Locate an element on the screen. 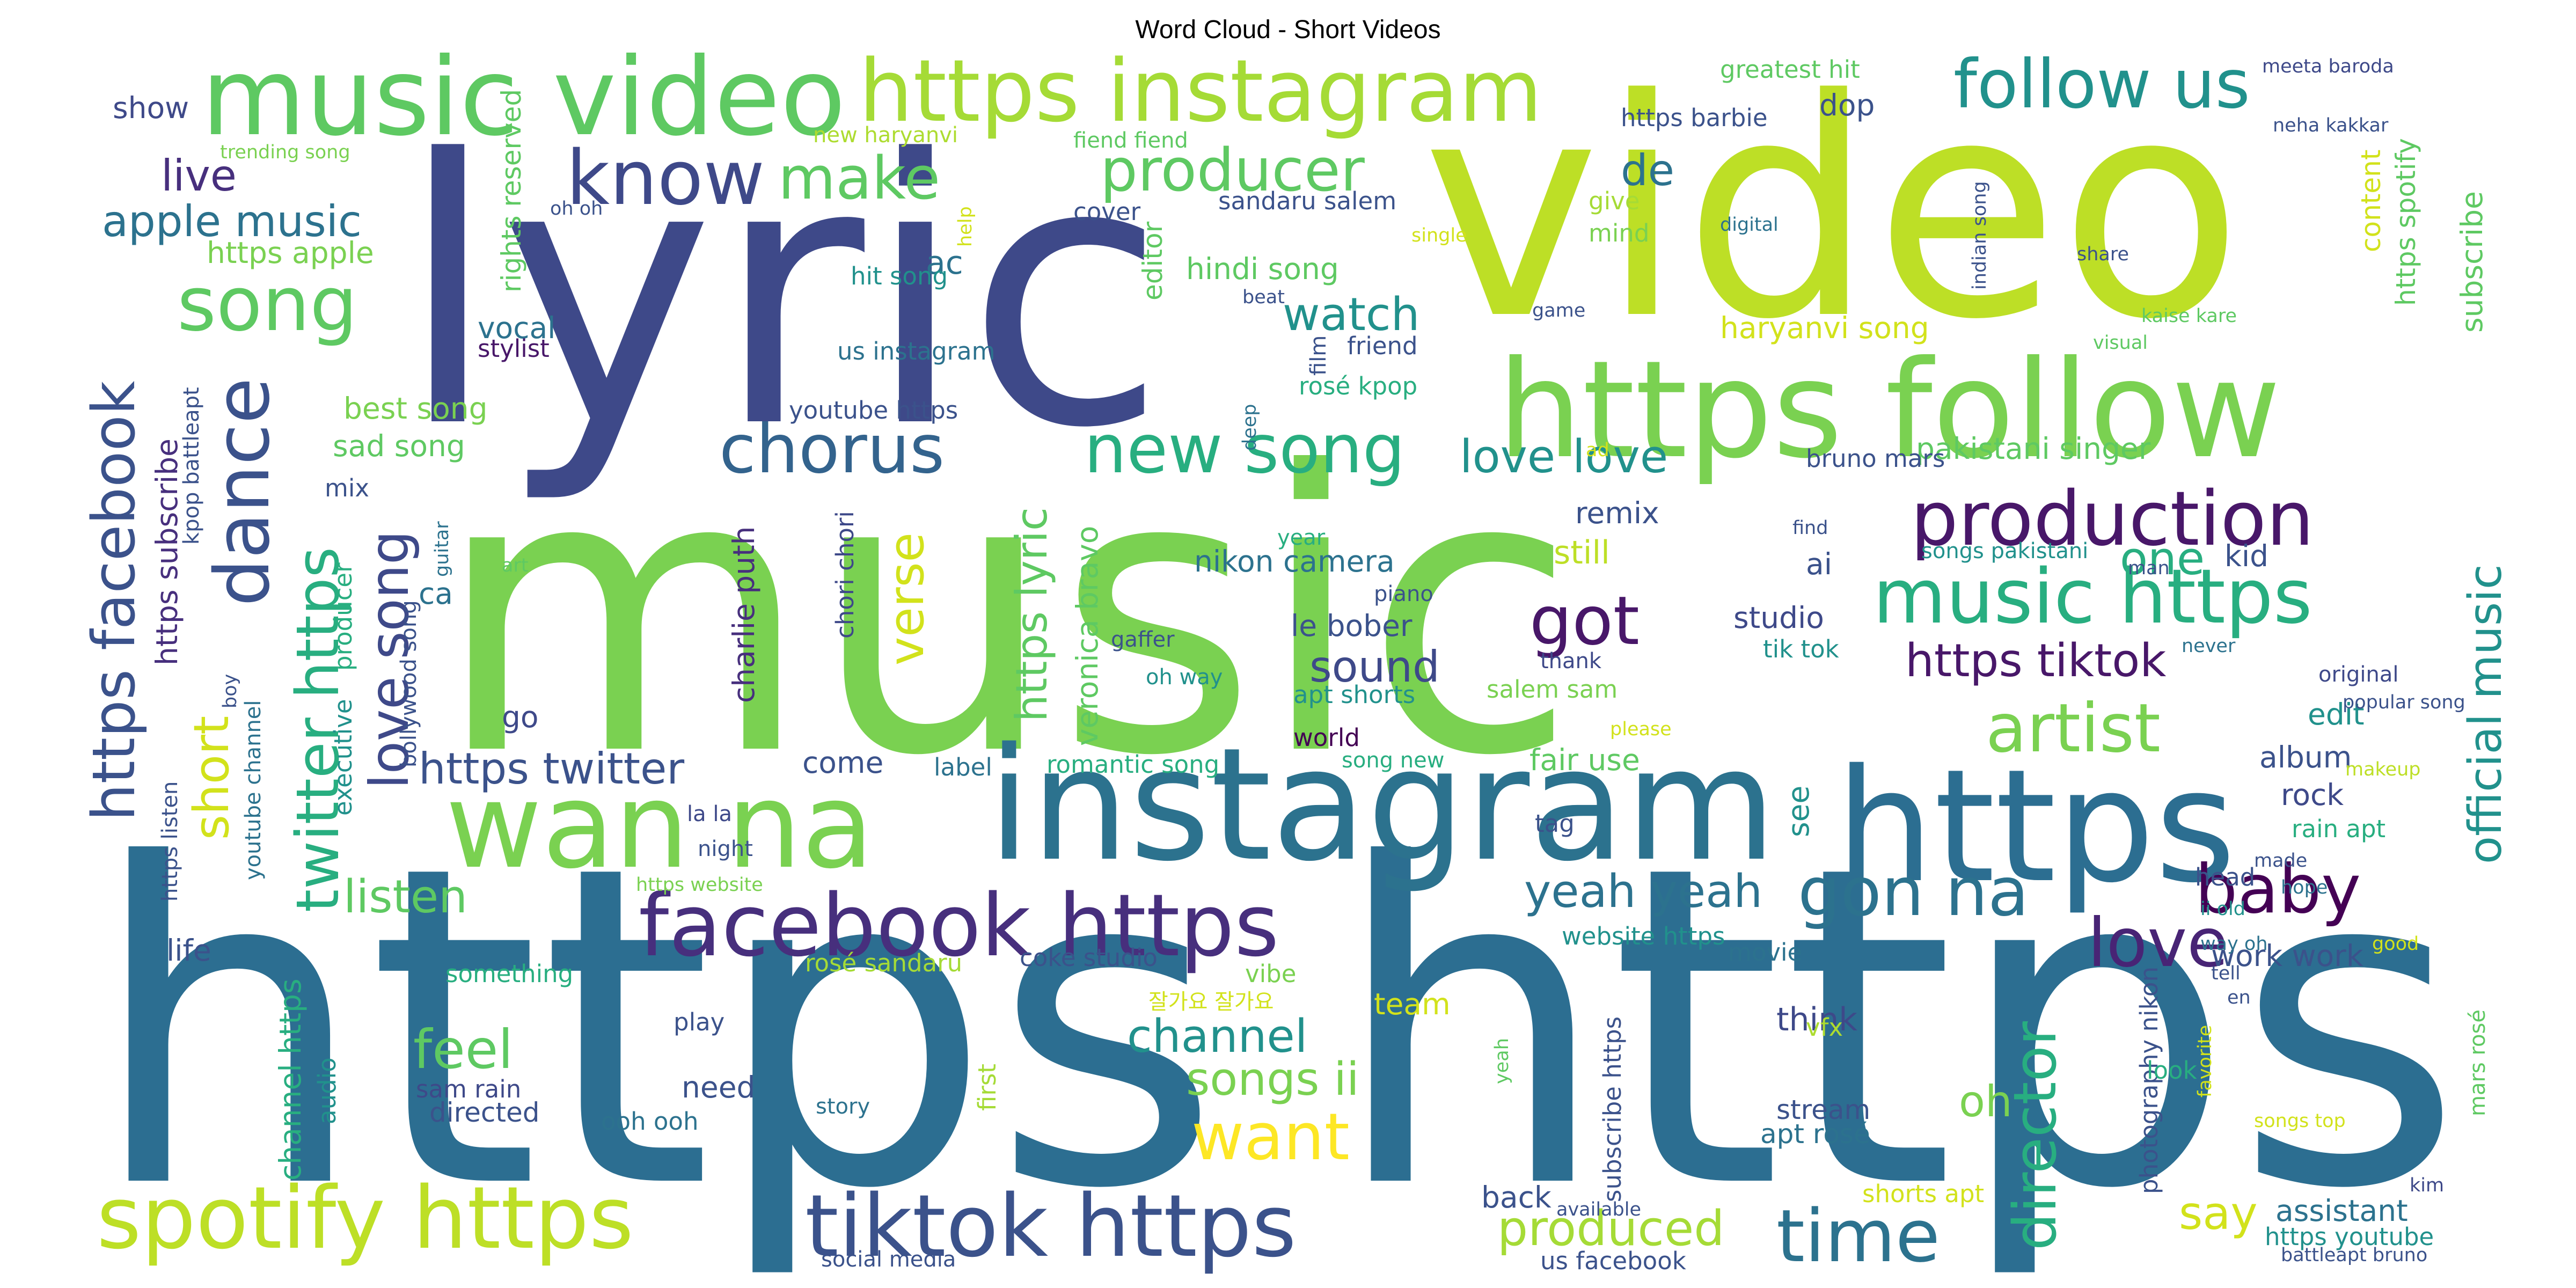 The width and height of the screenshot is (2576, 1288). word-kpop-battleapt-153: kpop battleapt is located at coordinates (191, 466).